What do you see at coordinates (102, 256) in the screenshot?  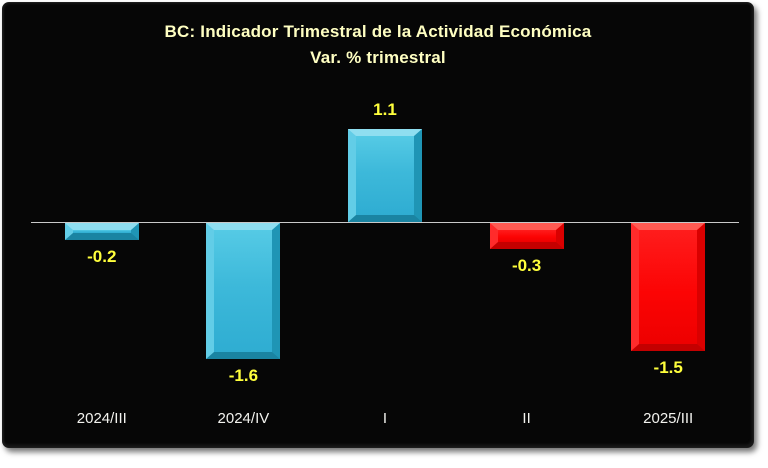 I see `value-label: -0.2` at bounding box center [102, 256].